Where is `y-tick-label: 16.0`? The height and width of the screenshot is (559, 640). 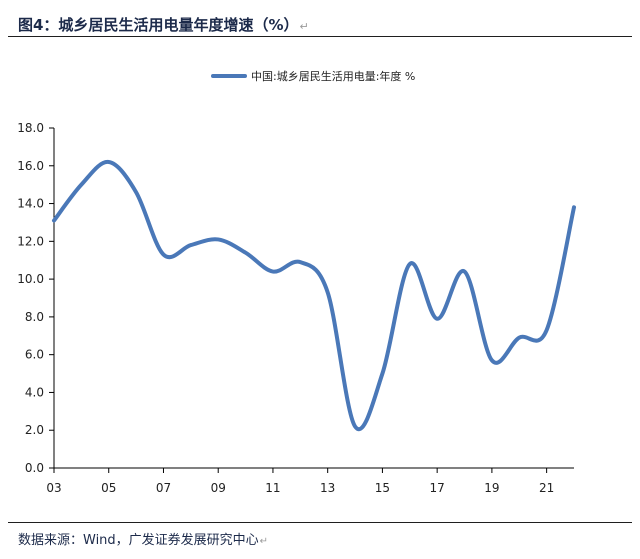
y-tick-label: 16.0 is located at coordinates (30, 166).